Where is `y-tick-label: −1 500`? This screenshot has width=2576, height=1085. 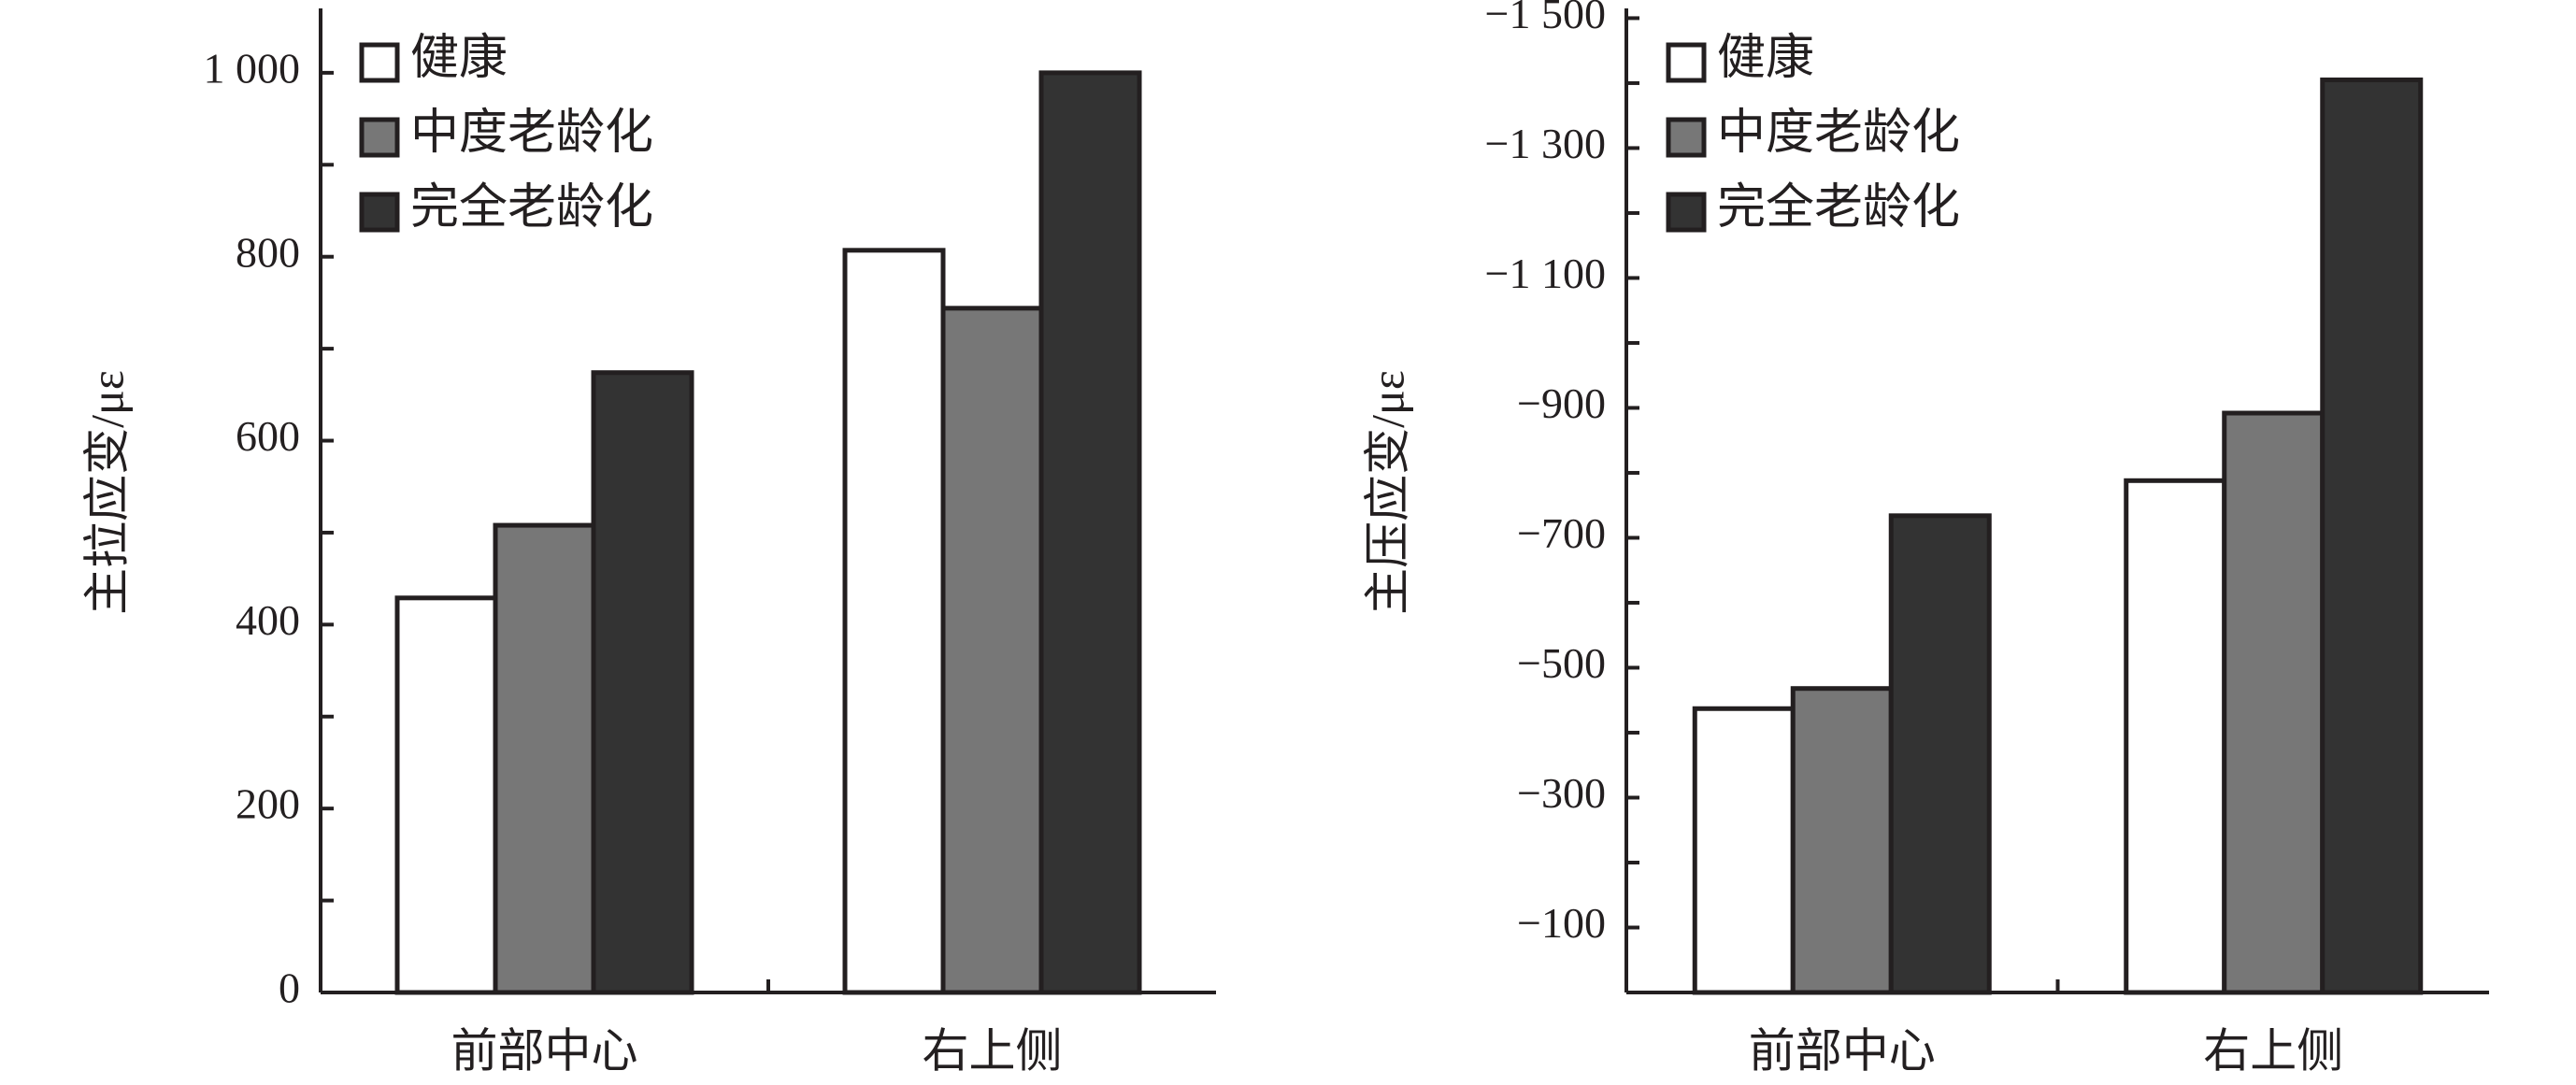 y-tick-label: −1 500 is located at coordinates (1545, 18).